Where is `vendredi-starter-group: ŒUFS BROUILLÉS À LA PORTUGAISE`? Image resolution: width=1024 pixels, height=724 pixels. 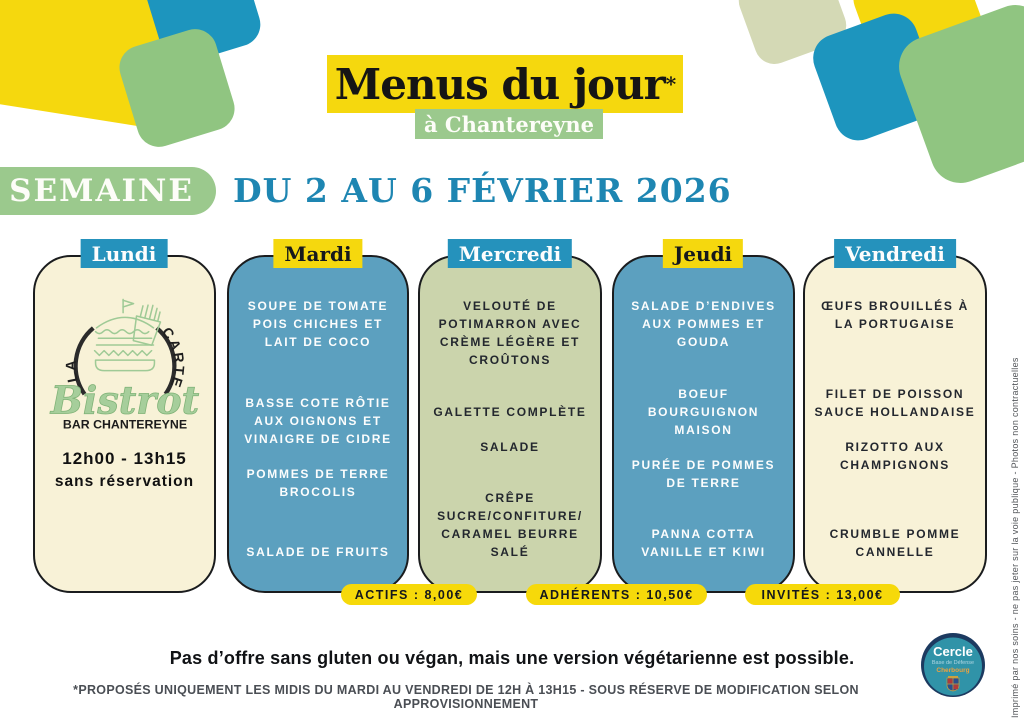
vendredi-starter-group: ŒUFS BROUILLÉS À LA PORTUGAISE is located at coordinates (895, 315).